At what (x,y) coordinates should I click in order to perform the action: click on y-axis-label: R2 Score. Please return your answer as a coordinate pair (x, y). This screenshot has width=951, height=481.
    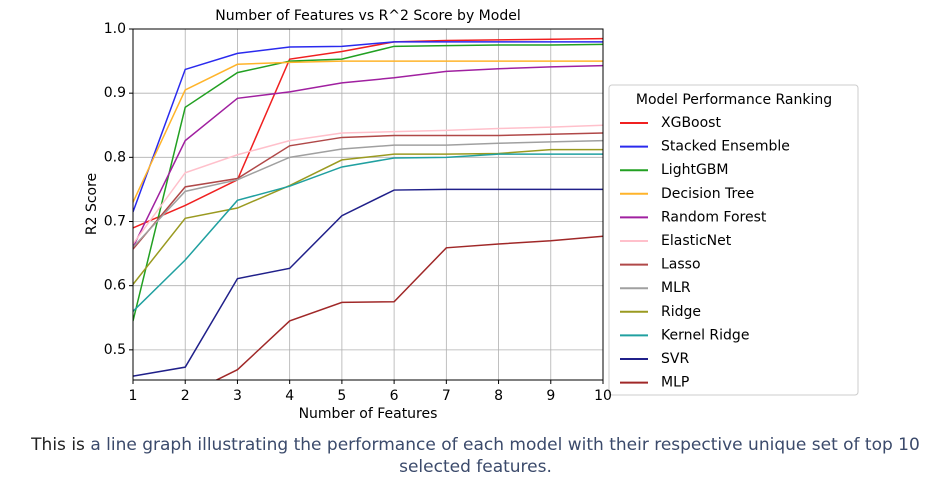
    Looking at the image, I should click on (92, 204).